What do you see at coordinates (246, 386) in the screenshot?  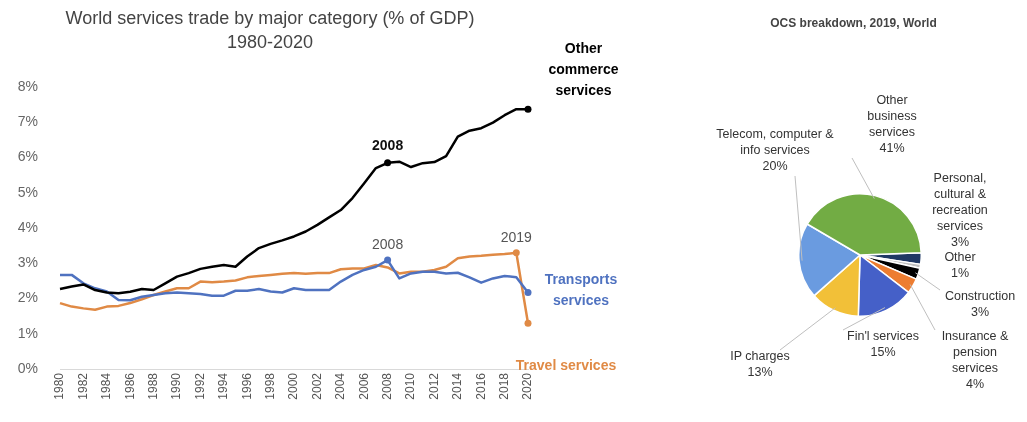 I see `x-tick-label: 1996` at bounding box center [246, 386].